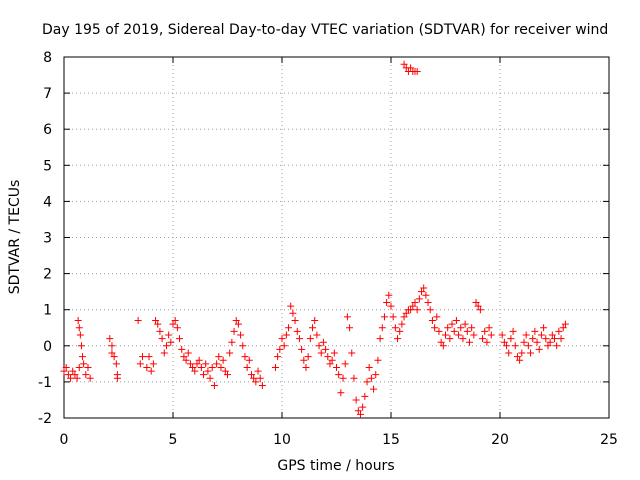 The height and width of the screenshot is (480, 640). I want to click on y-tick-label: 0, so click(47, 347).